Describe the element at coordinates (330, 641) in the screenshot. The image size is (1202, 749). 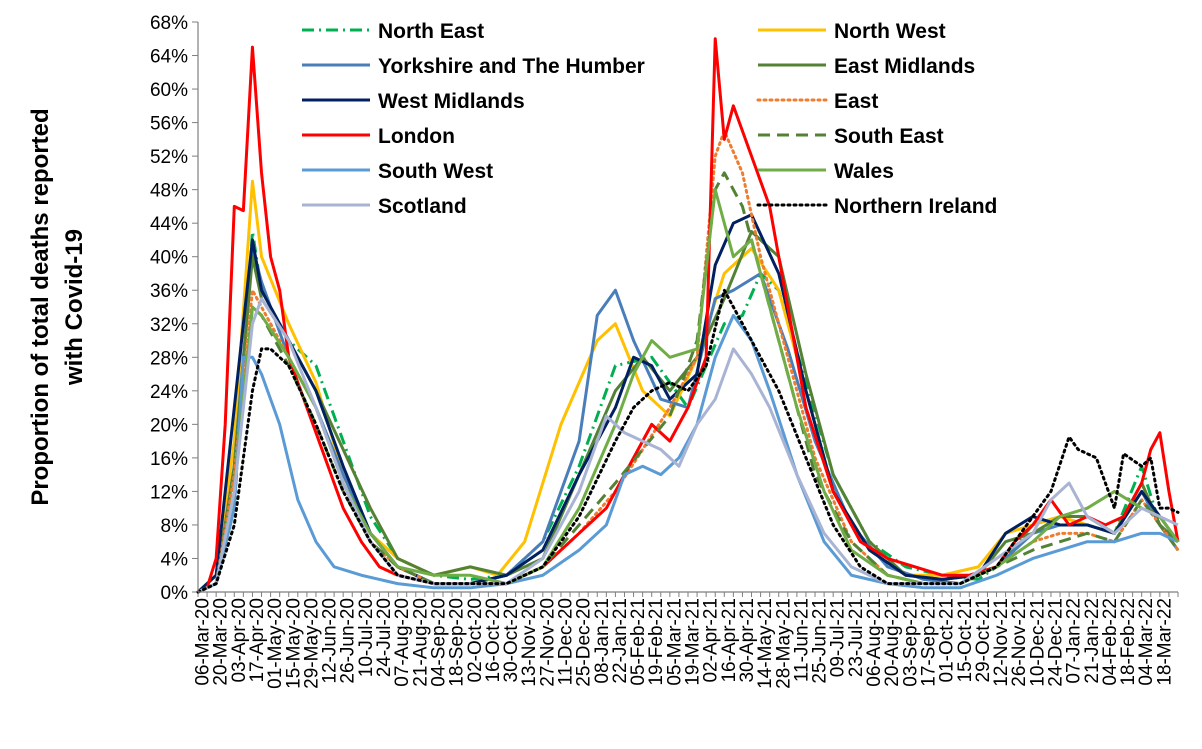
I see `x-tick-label: 12-Jun-20` at that location.